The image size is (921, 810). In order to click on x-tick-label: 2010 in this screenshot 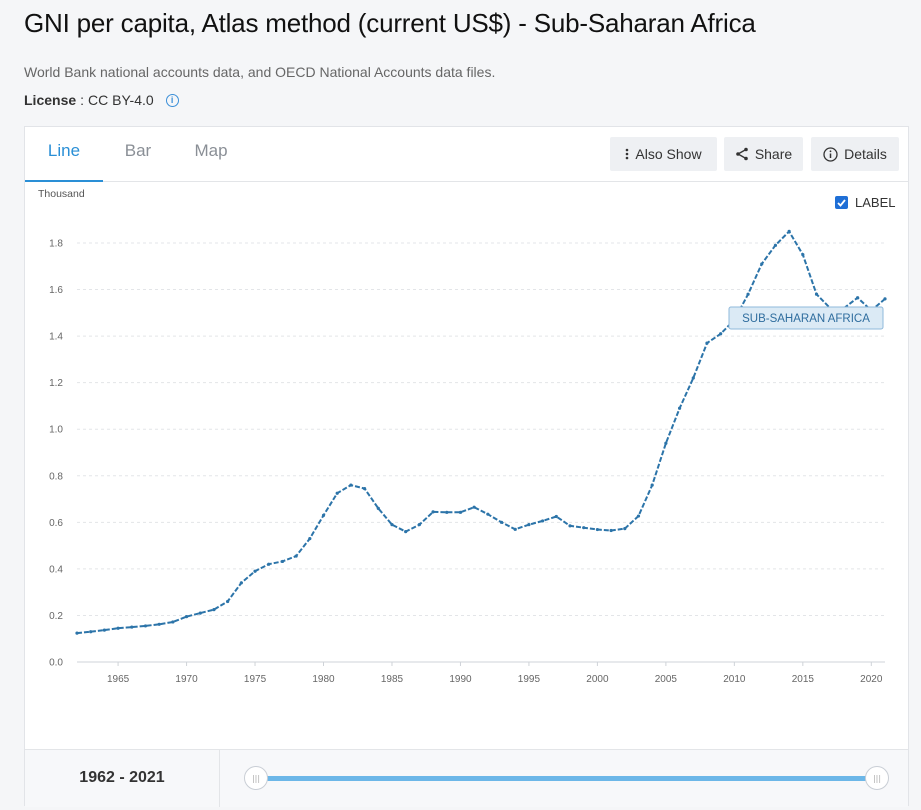, I will do `click(734, 679)`.